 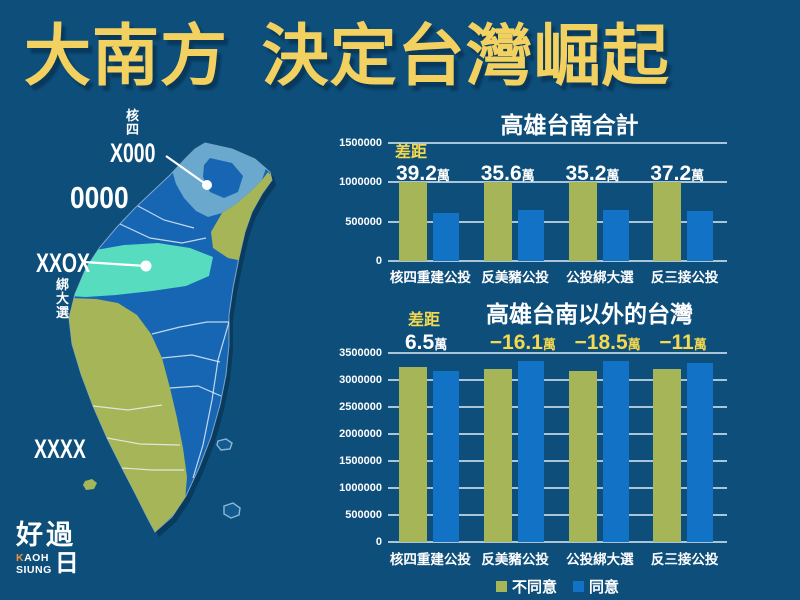 I want to click on c1-diff-1: 35.6萬, so click(x=508, y=173).